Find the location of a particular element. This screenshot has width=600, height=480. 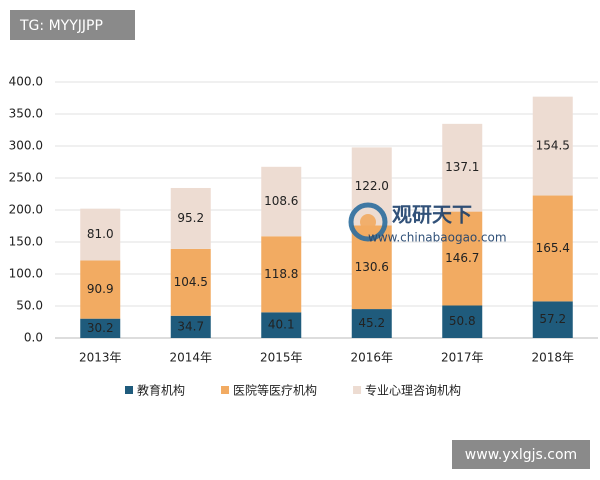

logo-url: www.chinabaogao.com is located at coordinates (437, 238).